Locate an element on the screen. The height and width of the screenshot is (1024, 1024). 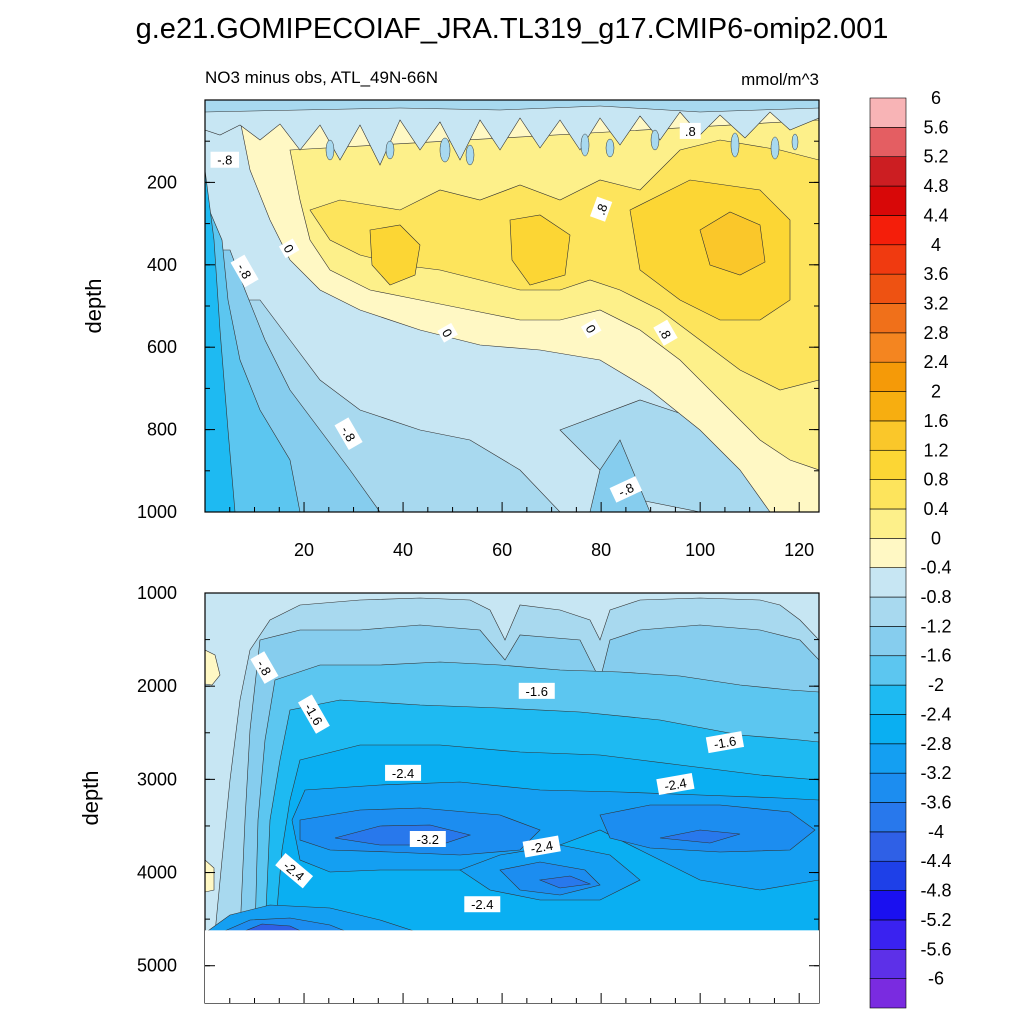
y-tick-label: 600 is located at coordinates (162, 347).